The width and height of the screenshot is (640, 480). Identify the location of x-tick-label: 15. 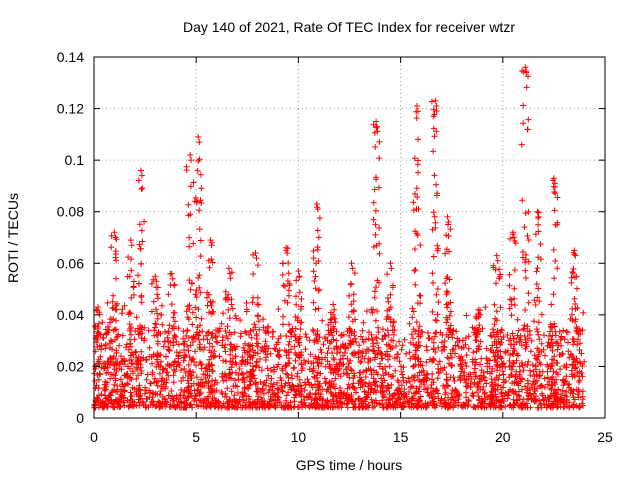
(401, 437).